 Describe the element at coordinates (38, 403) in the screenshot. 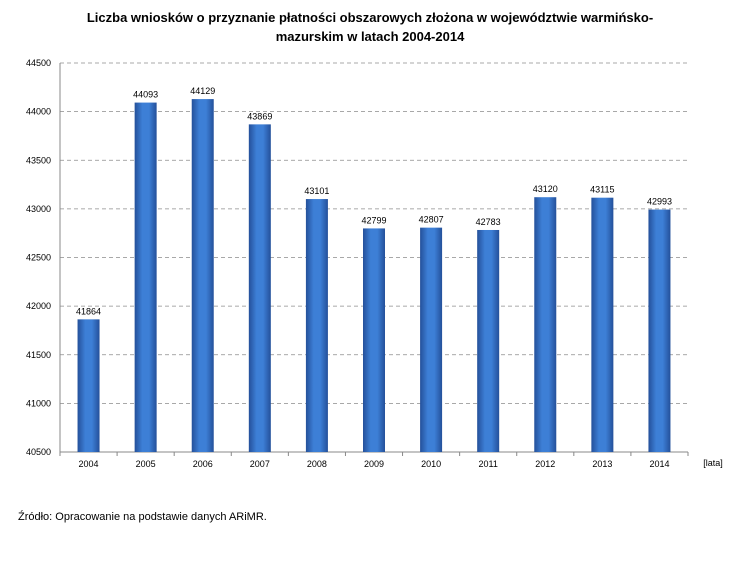

I see `y-tick-label: 41000` at that location.